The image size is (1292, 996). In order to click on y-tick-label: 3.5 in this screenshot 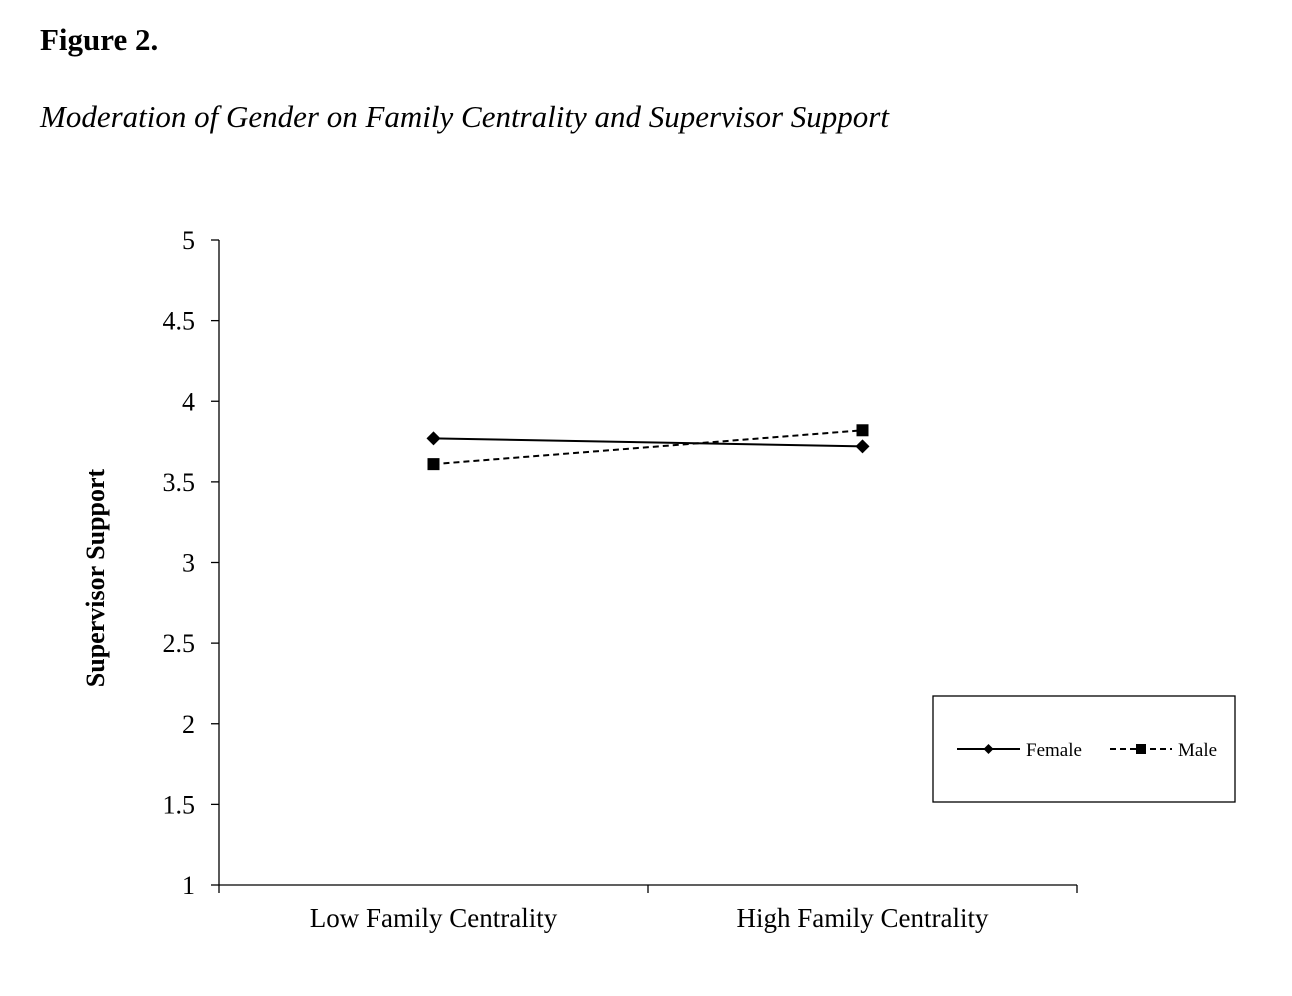, I will do `click(179, 482)`.